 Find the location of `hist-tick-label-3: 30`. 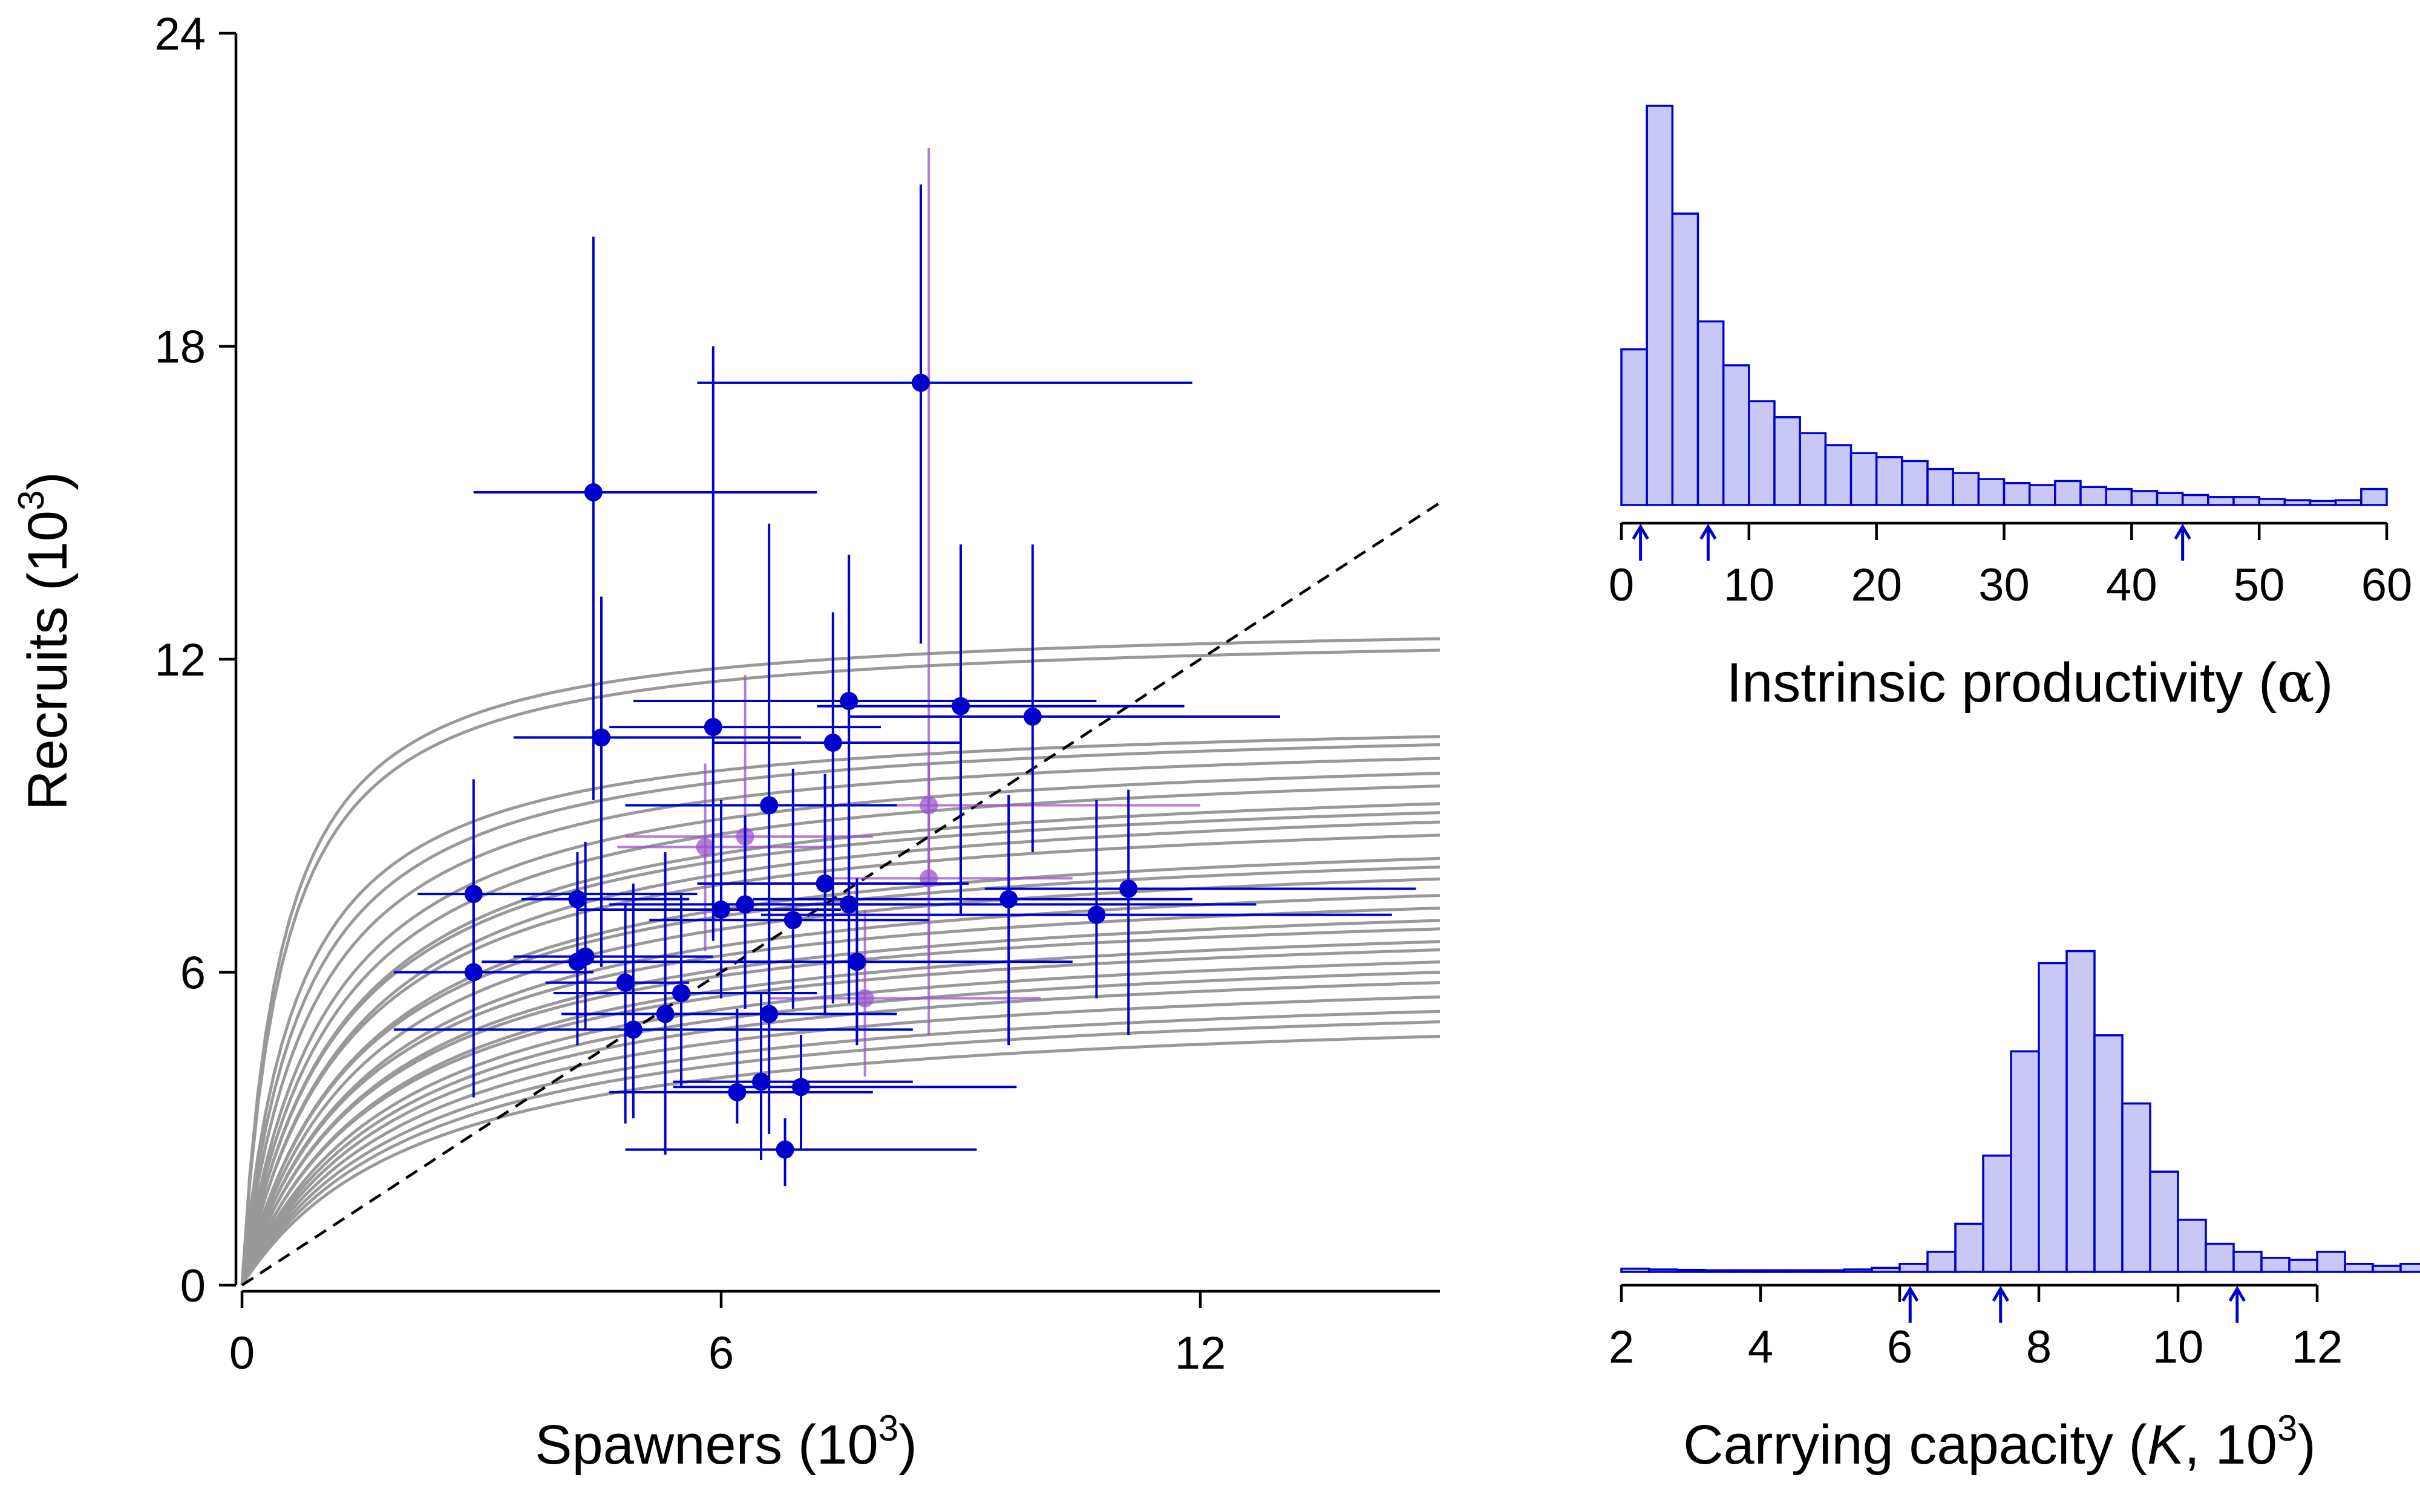

hist-tick-label-3: 30 is located at coordinates (2004, 585).